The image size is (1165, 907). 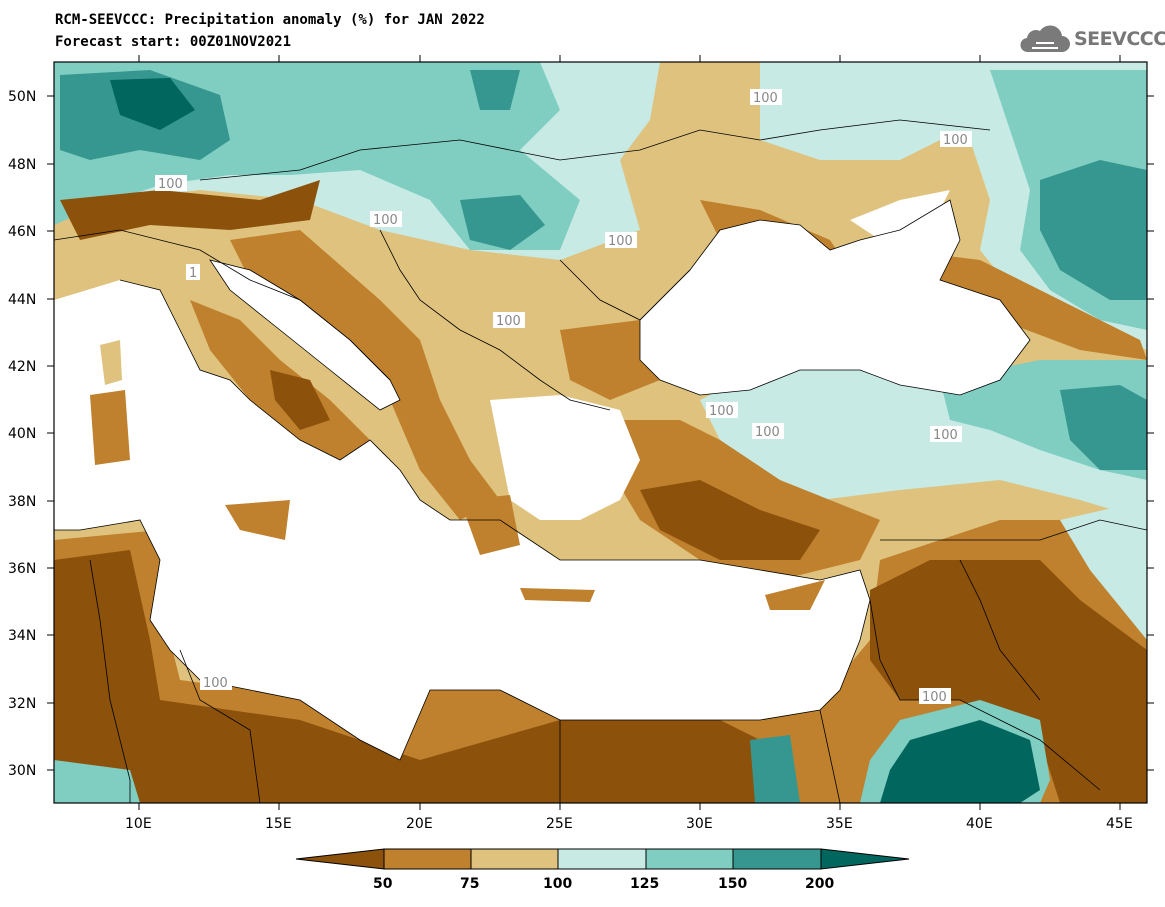 What do you see at coordinates (22, 569) in the screenshot?
I see `lat-label: 36N` at bounding box center [22, 569].